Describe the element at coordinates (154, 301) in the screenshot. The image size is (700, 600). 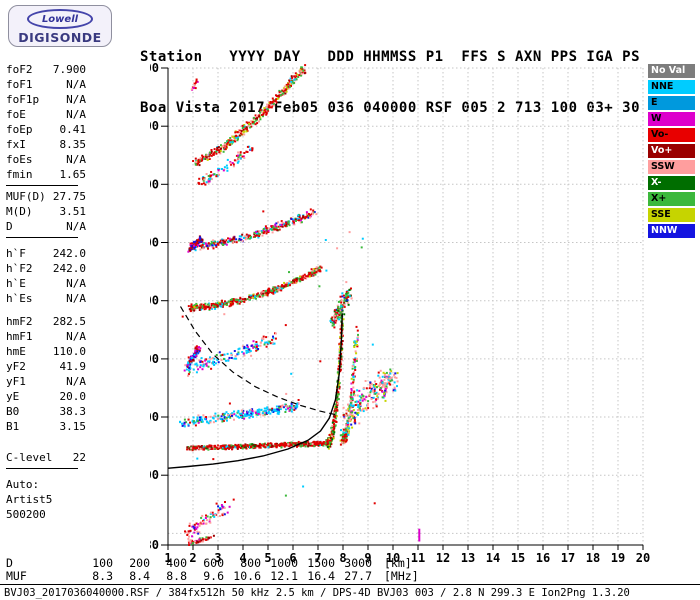
I see `svg-text: 500` at that location.